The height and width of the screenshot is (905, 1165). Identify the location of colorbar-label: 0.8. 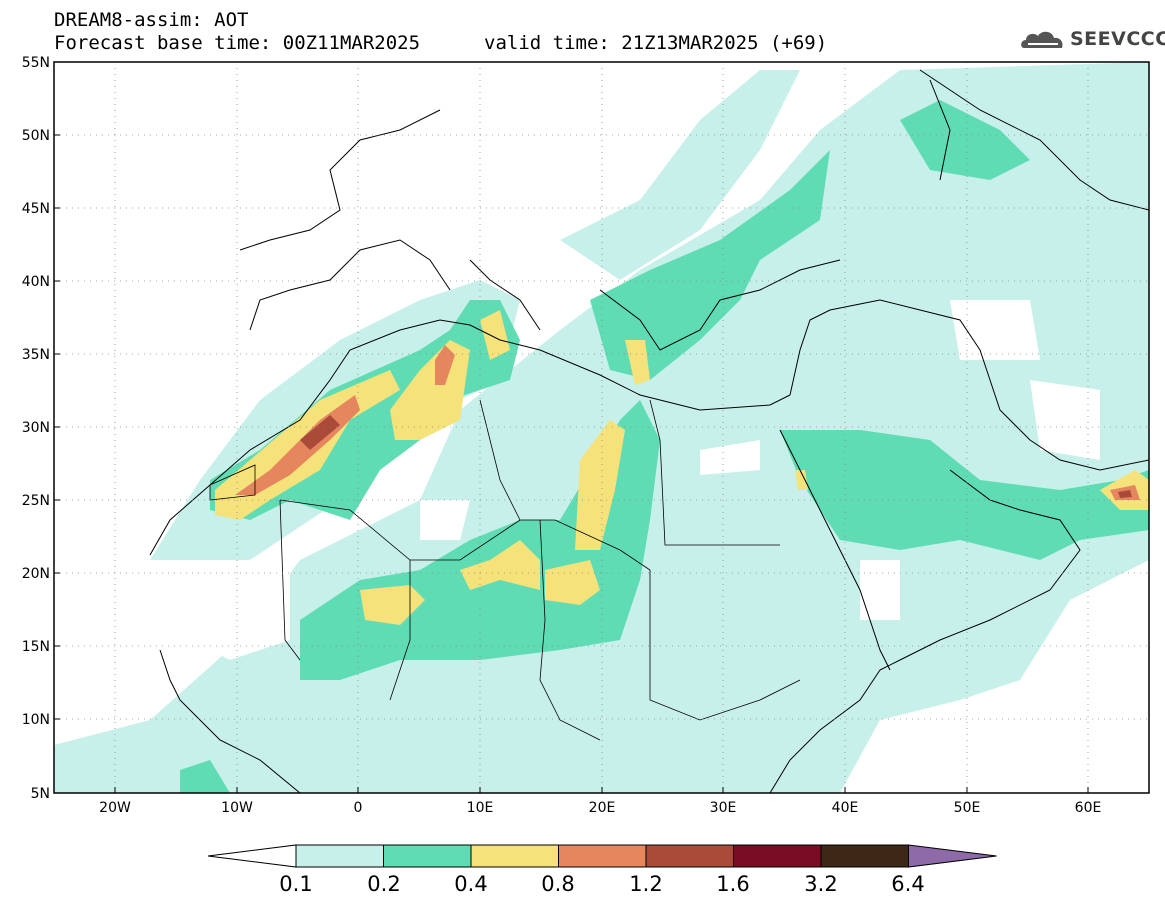
(558, 884).